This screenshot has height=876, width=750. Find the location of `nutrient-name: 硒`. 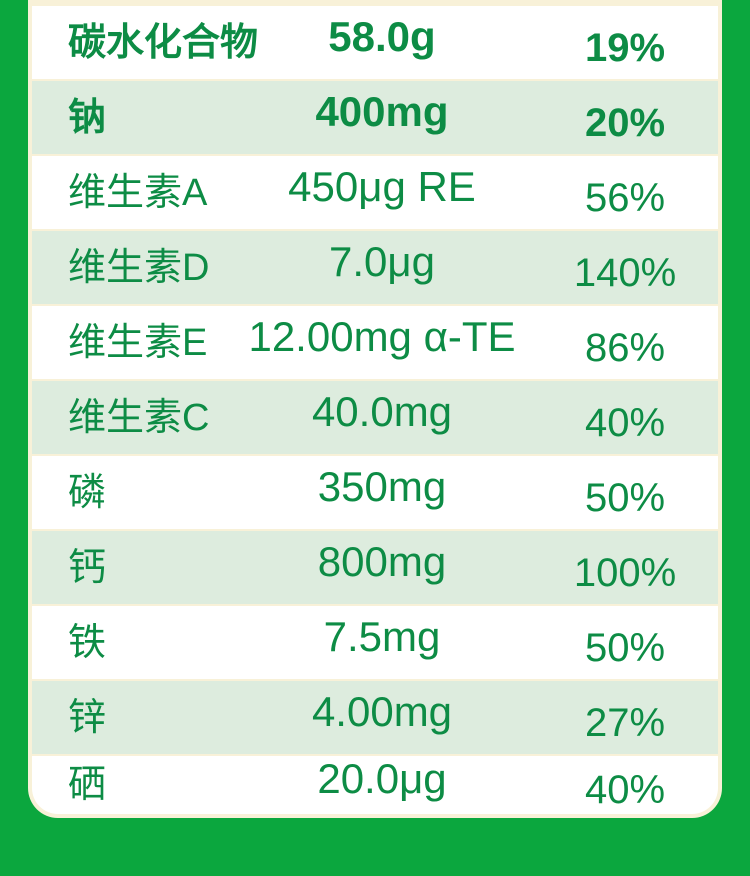

nutrient-name: 硒 is located at coordinates (87, 785).